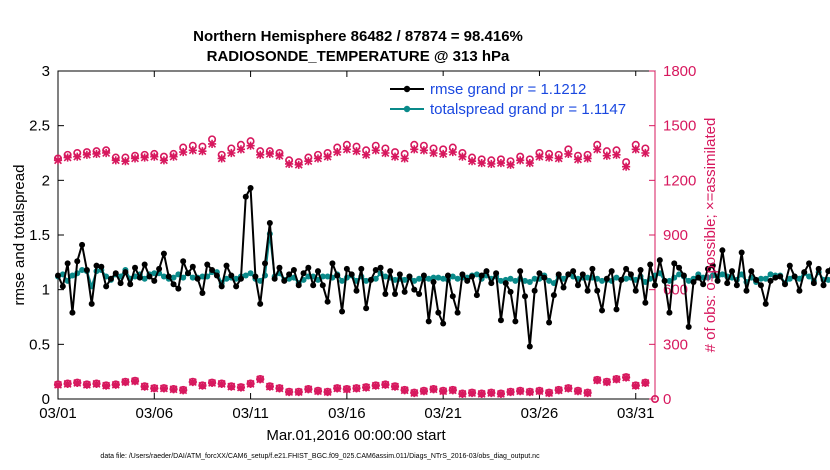 The width and height of the screenshot is (830, 470). What do you see at coordinates (250, 413) in the screenshot?
I see `x-tick-label: 03/11` at bounding box center [250, 413].